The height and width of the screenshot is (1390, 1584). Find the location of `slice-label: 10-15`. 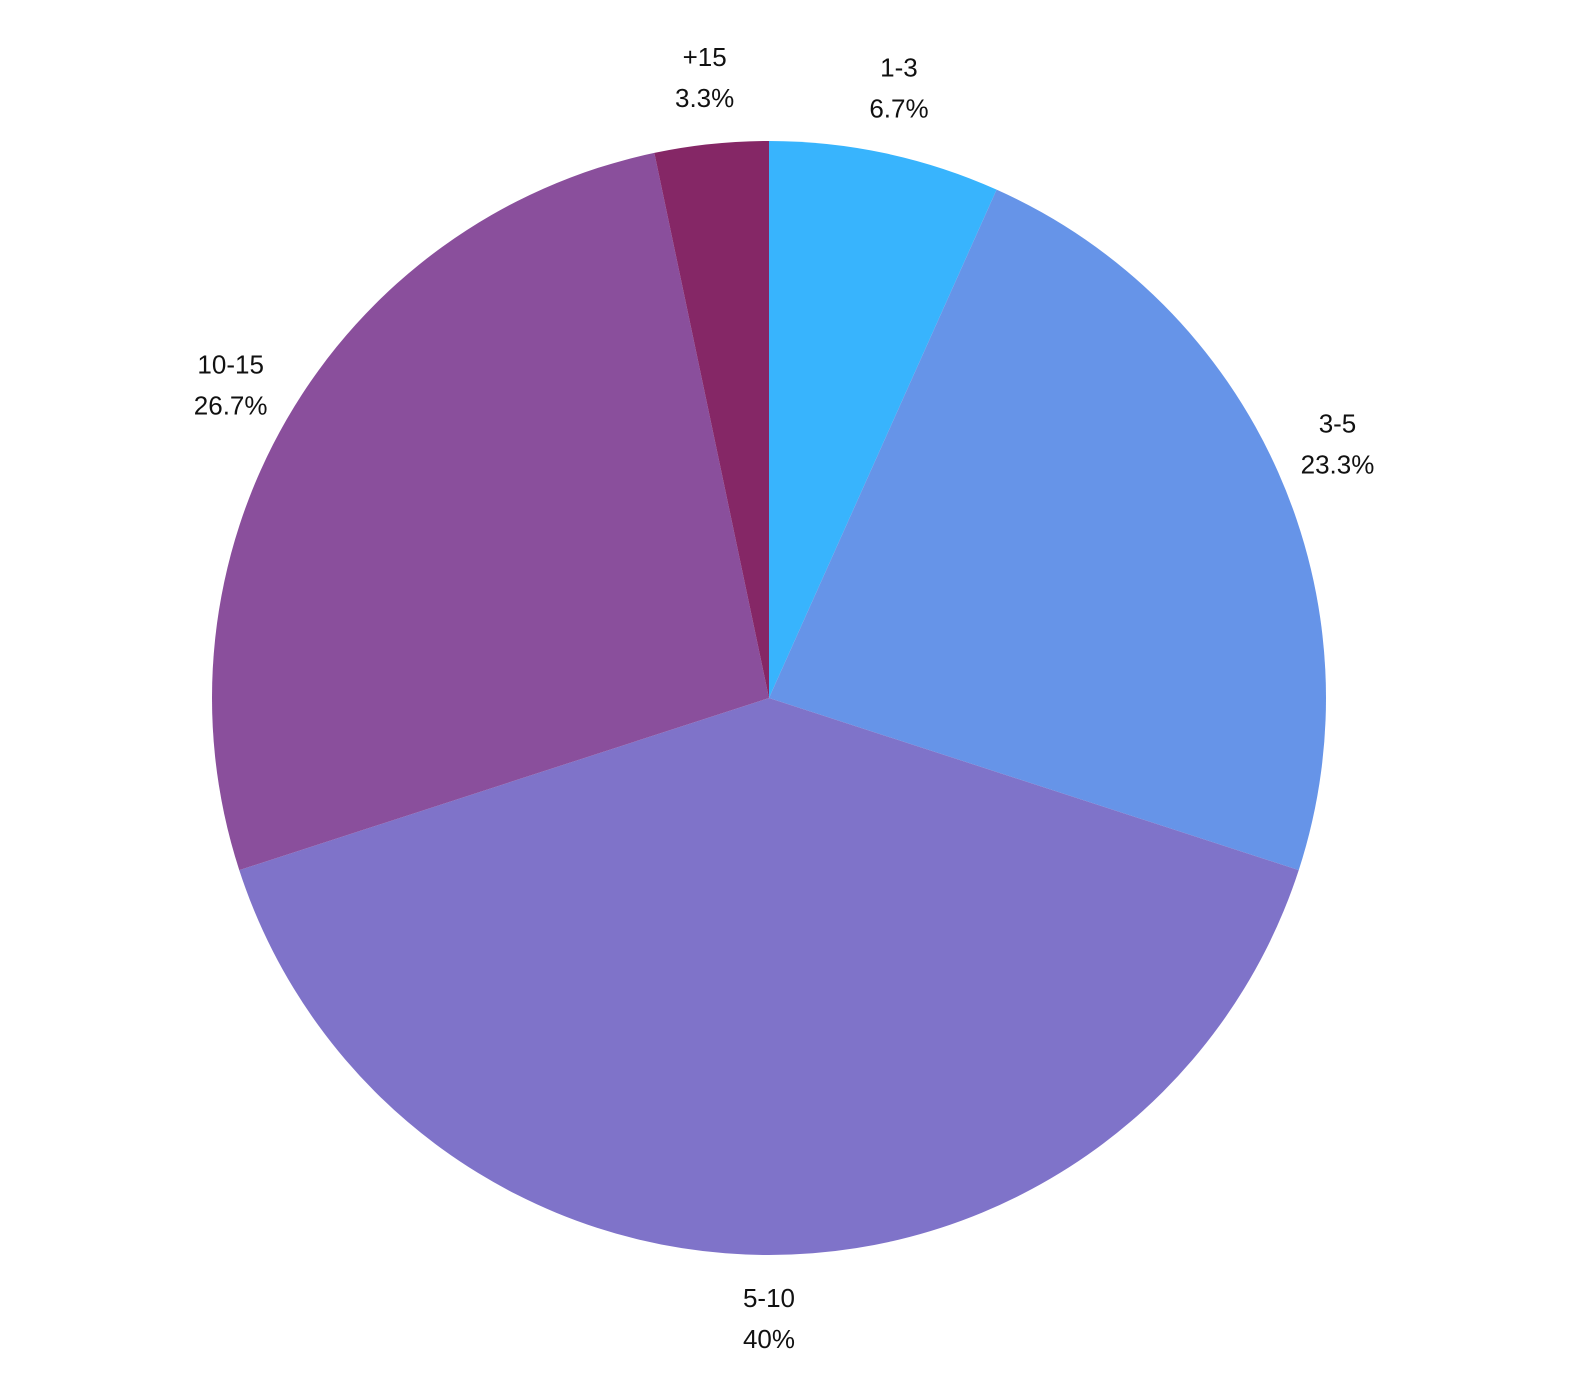

slice-label: 10-15 is located at coordinates (230, 364).